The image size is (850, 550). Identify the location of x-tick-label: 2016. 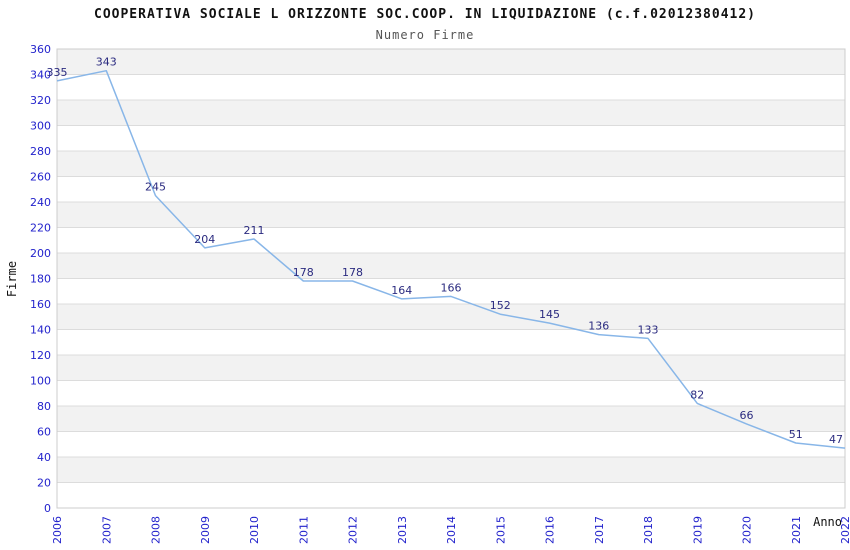
(550, 530).